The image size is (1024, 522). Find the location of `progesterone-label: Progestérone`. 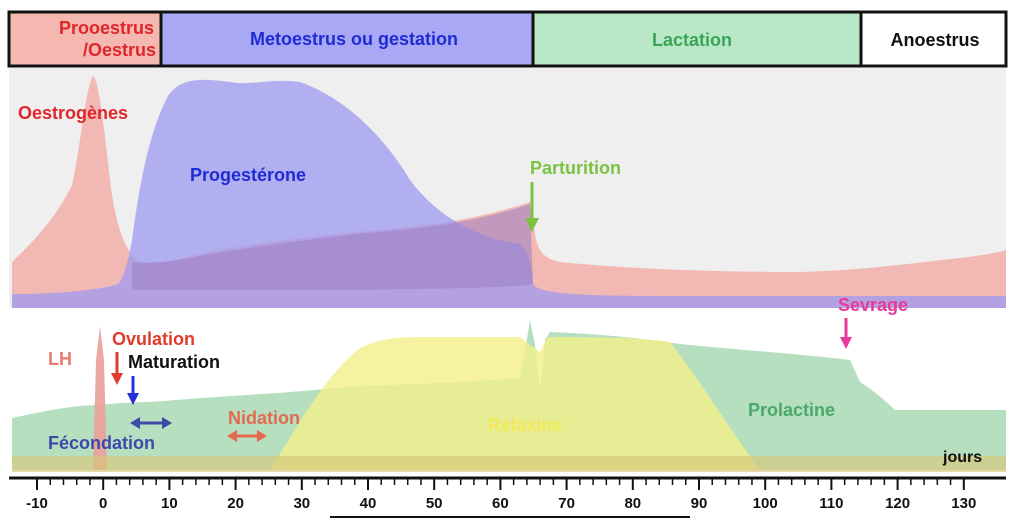

progesterone-label: Progestérone is located at coordinates (248, 175).